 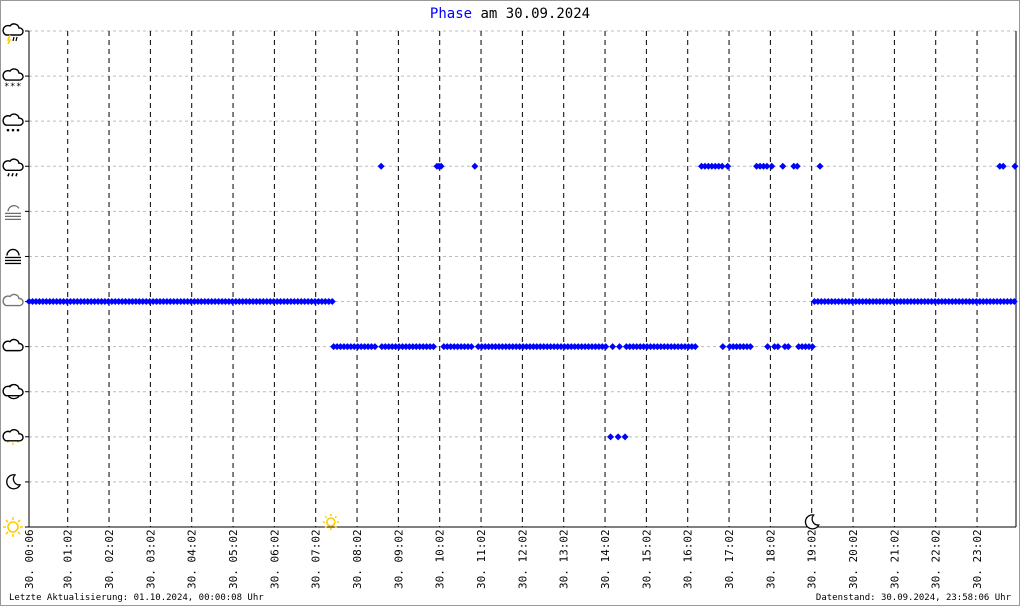 What do you see at coordinates (68, 559) in the screenshot?
I see `x-tick-label: 30. 01:02` at bounding box center [68, 559].